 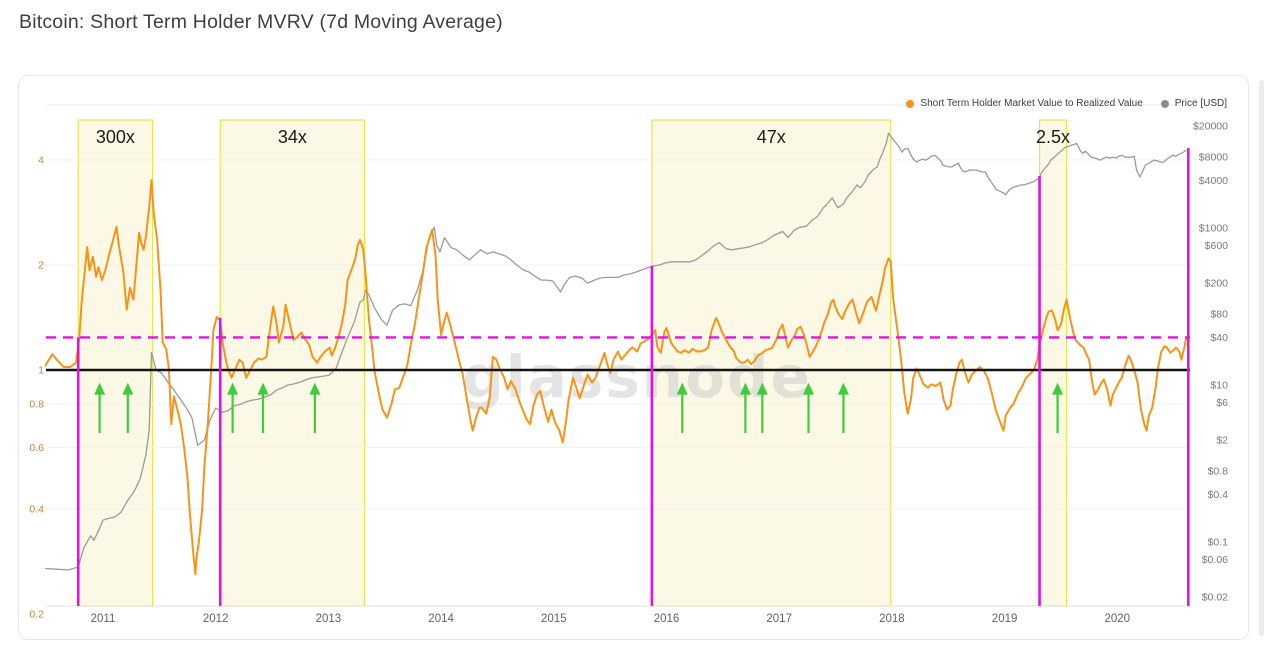 I want to click on highlight-region-34x, so click(x=292, y=363).